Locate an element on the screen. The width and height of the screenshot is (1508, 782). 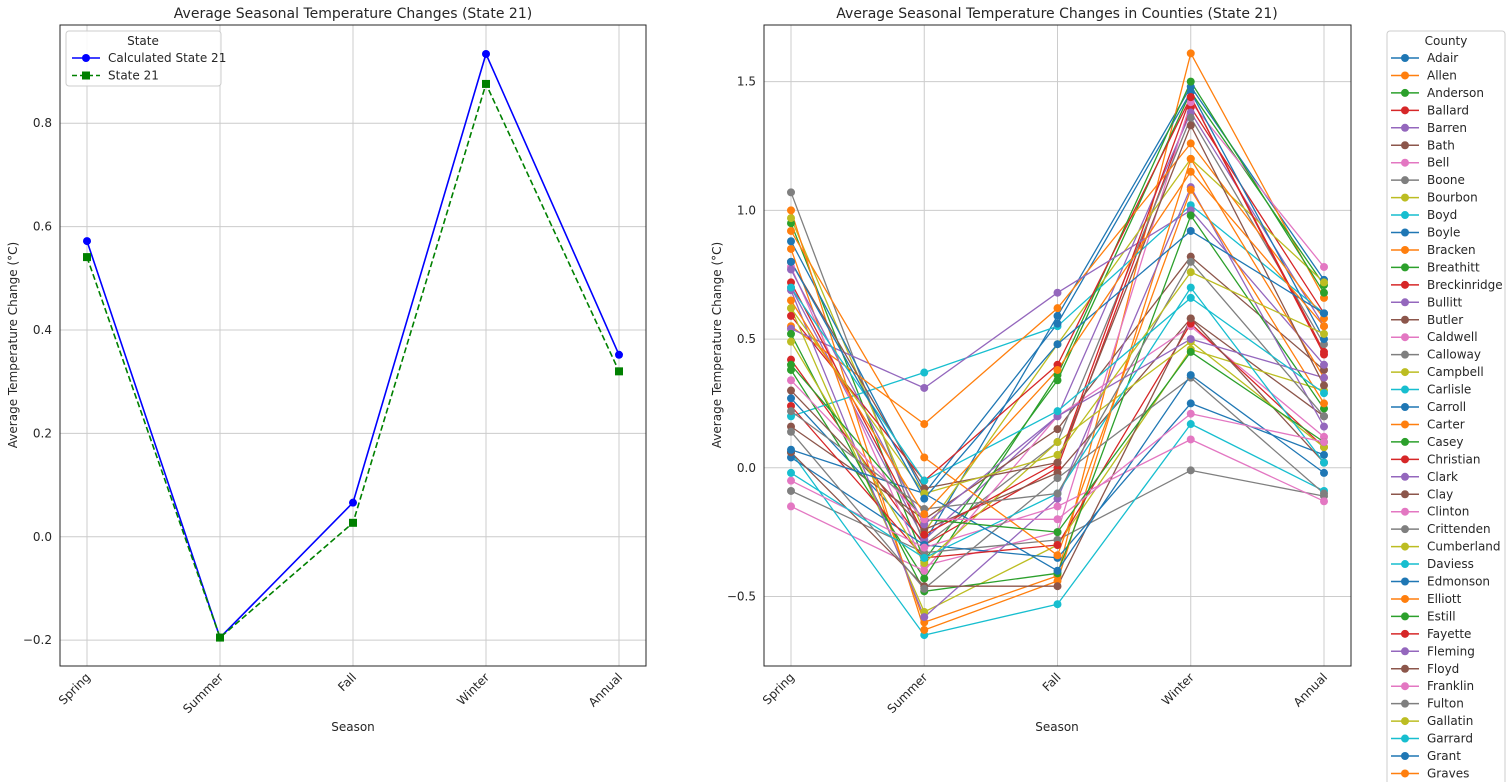
c2-x-tick-label: Spring is located at coordinates (778, 688).